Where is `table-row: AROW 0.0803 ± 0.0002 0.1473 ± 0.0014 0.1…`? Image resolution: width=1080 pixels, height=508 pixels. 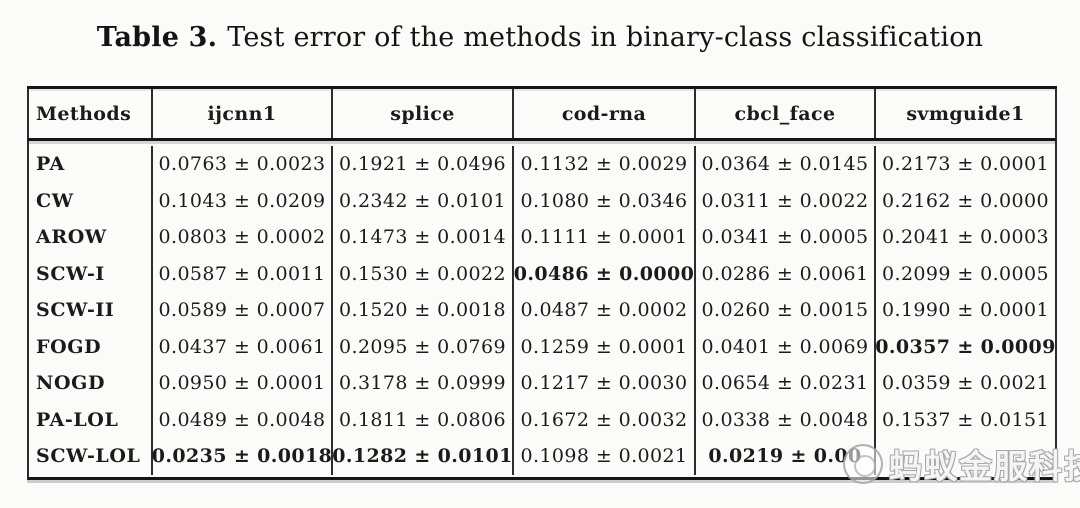 table-row: AROW 0.0803 ± 0.0002 0.1473 ± 0.0014 0.1… is located at coordinates (542, 237).